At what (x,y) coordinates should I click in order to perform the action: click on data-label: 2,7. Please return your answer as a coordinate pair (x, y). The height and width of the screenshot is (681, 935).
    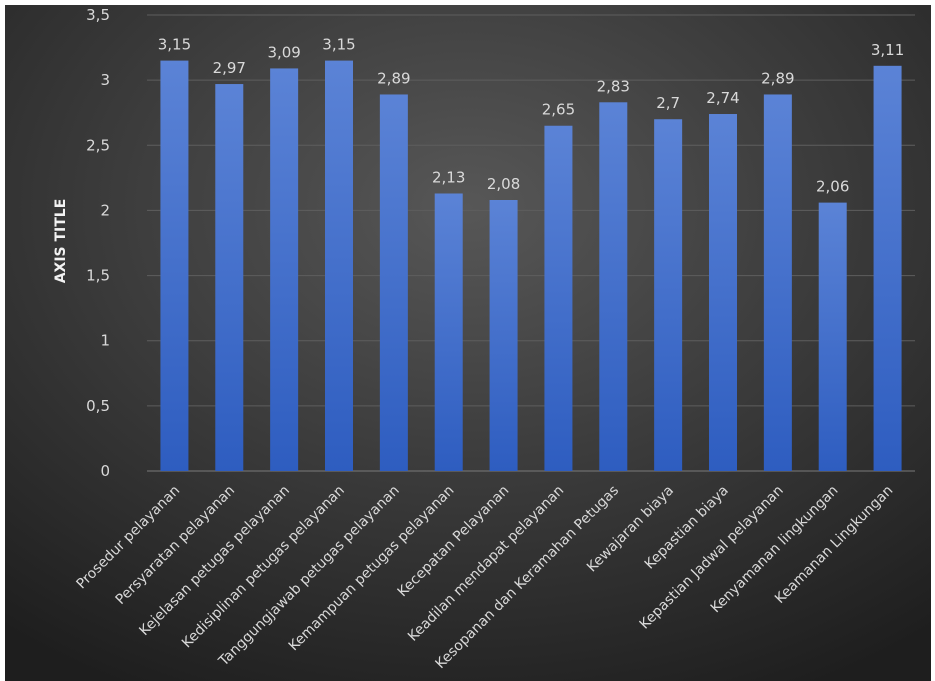
    Looking at the image, I should click on (668, 103).